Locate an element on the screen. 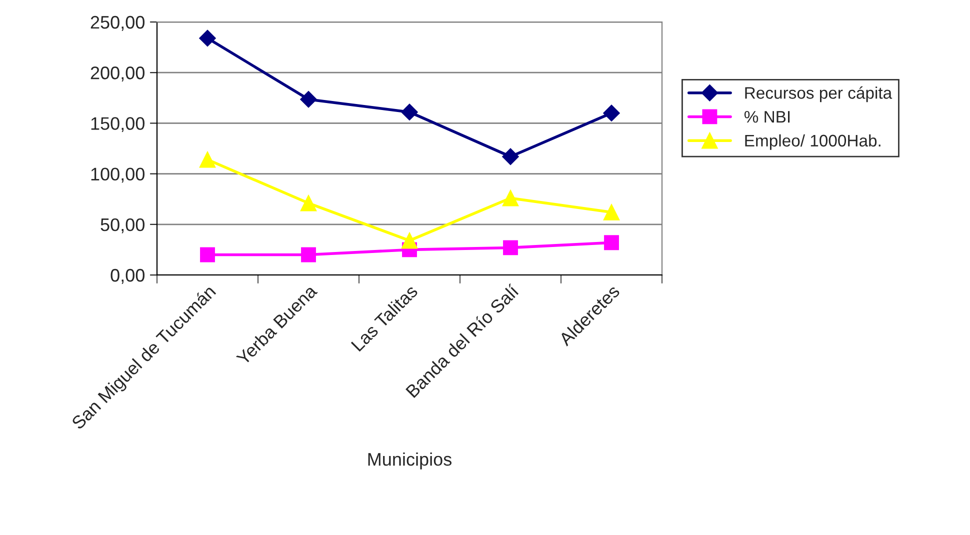  y-tick-label: 100,00 is located at coordinates (117, 175).